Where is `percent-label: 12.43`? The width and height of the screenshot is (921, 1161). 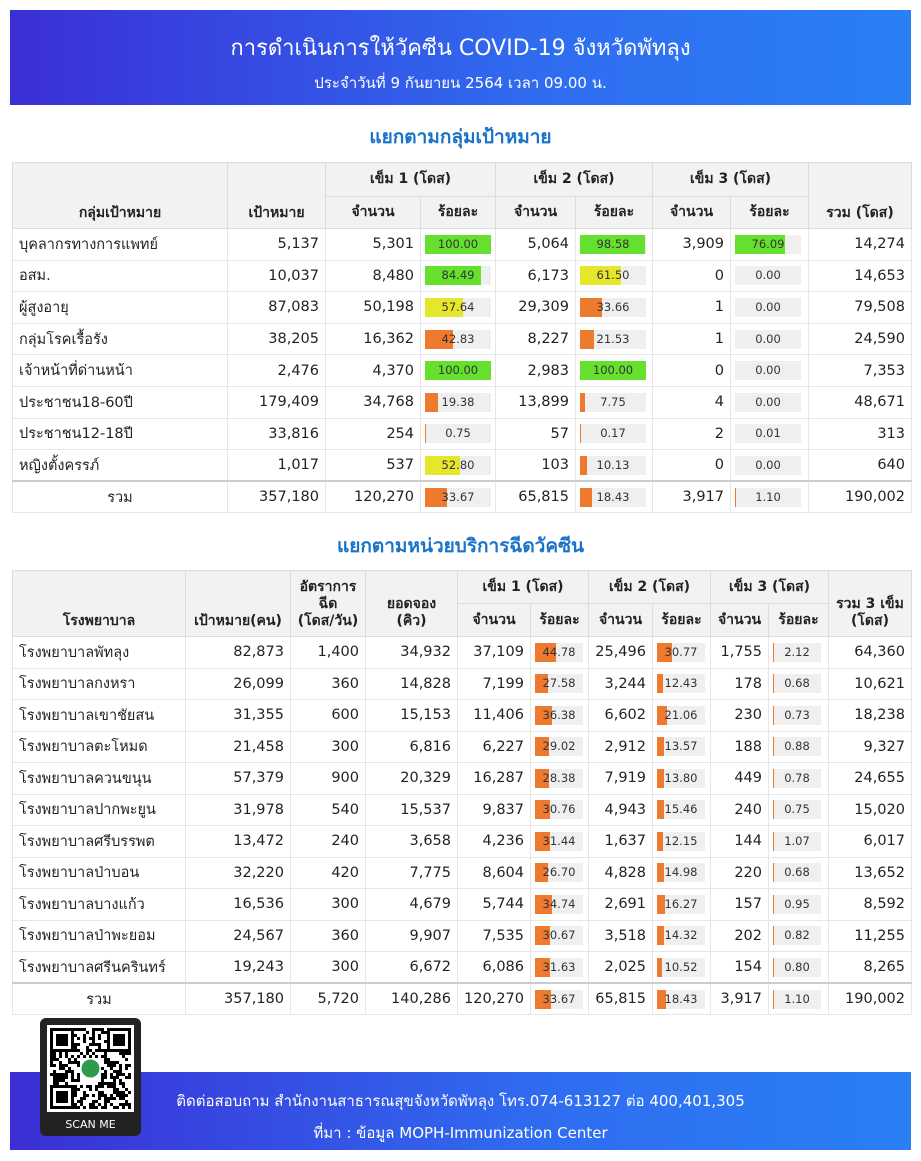
percent-label: 12.43 is located at coordinates (681, 683).